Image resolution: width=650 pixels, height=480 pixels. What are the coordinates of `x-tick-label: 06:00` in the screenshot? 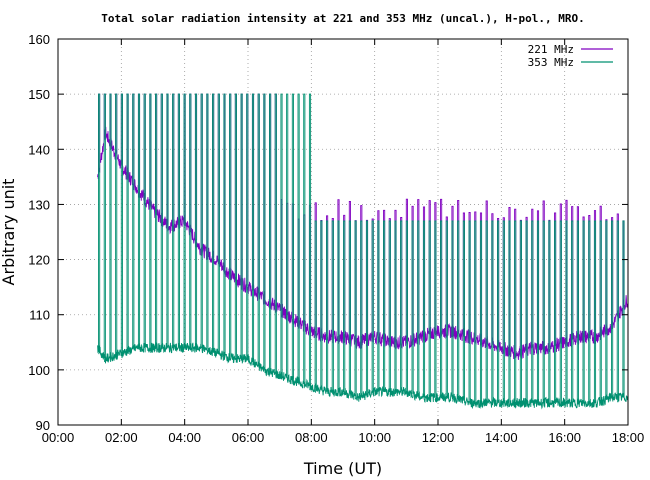 It's located at (248, 437).